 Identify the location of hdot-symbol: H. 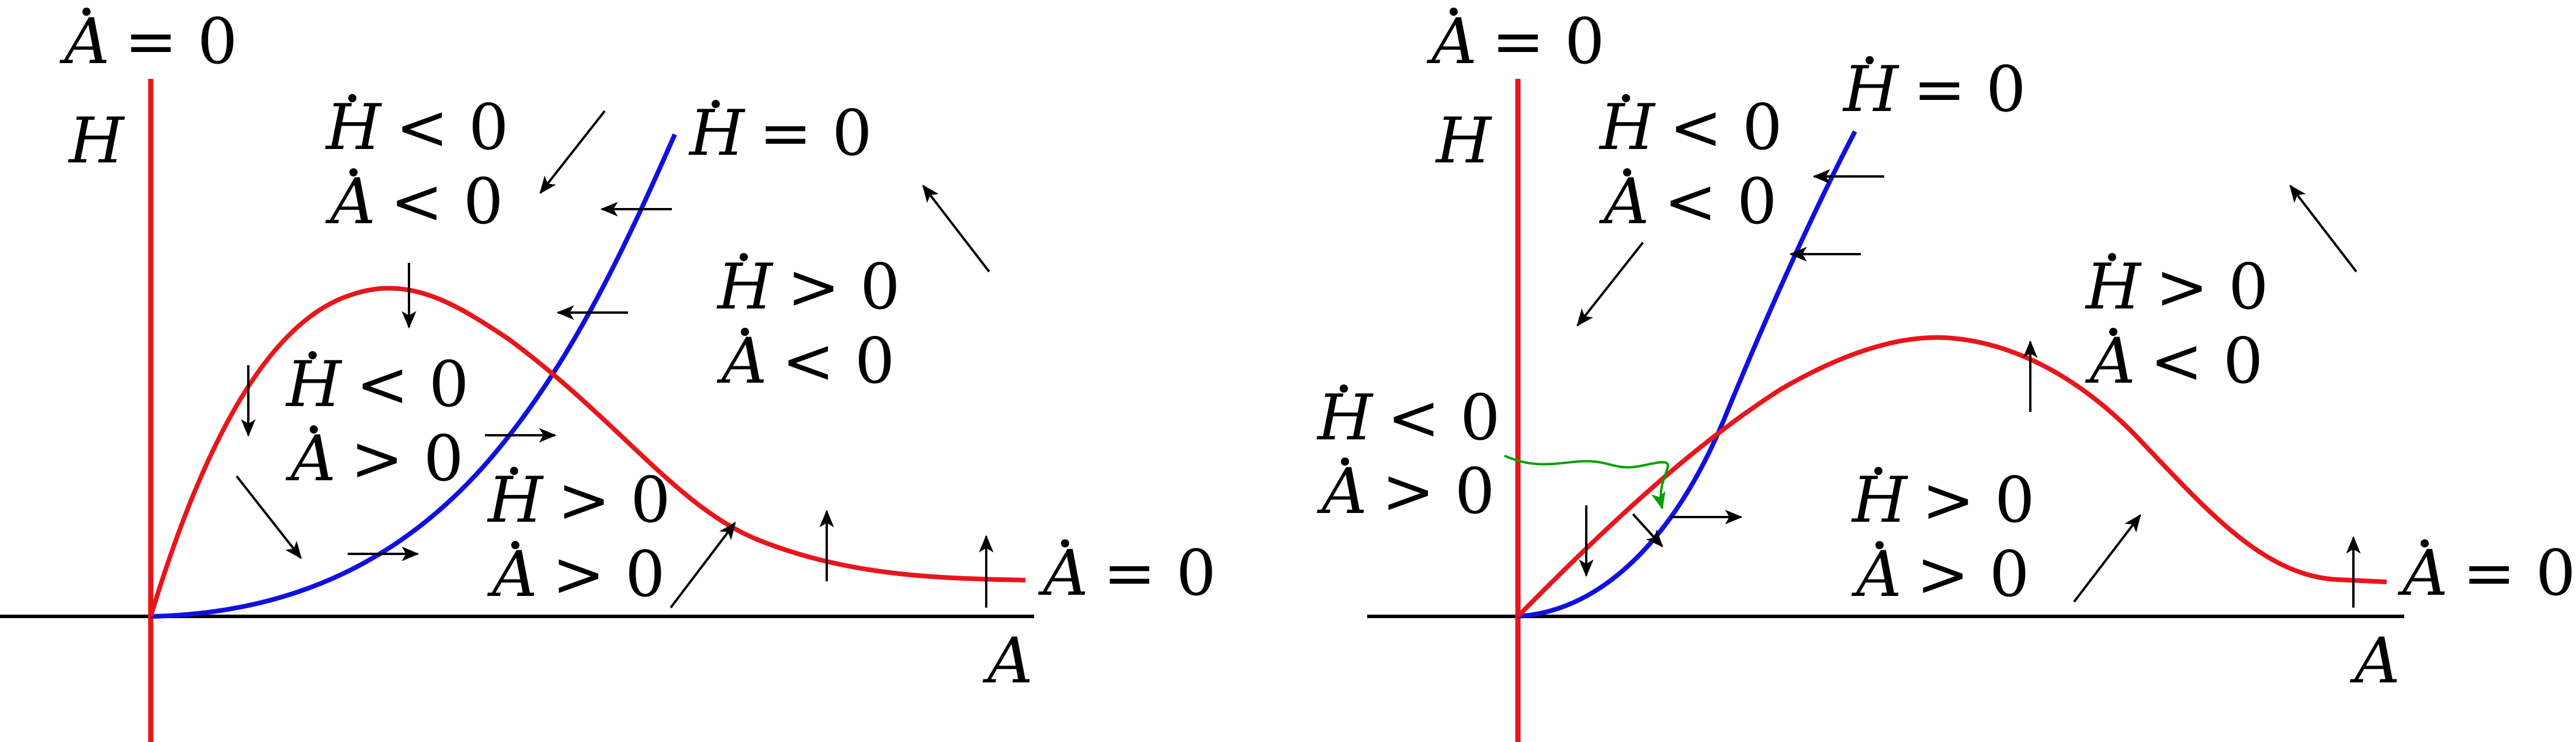
(1870, 89).